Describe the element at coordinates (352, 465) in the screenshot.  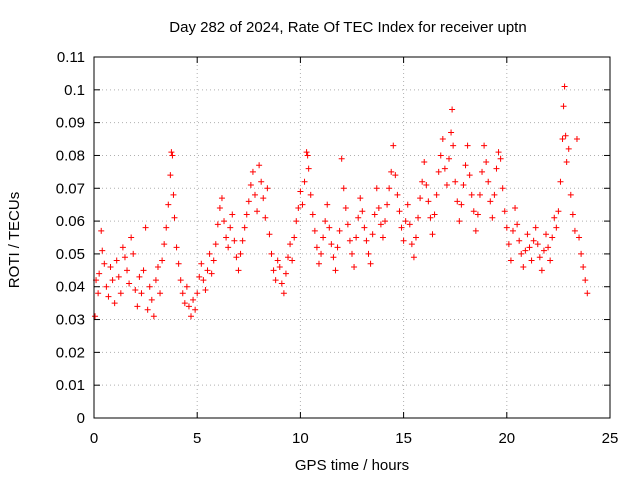
I see `x-axis-label: GPS time / hours` at that location.